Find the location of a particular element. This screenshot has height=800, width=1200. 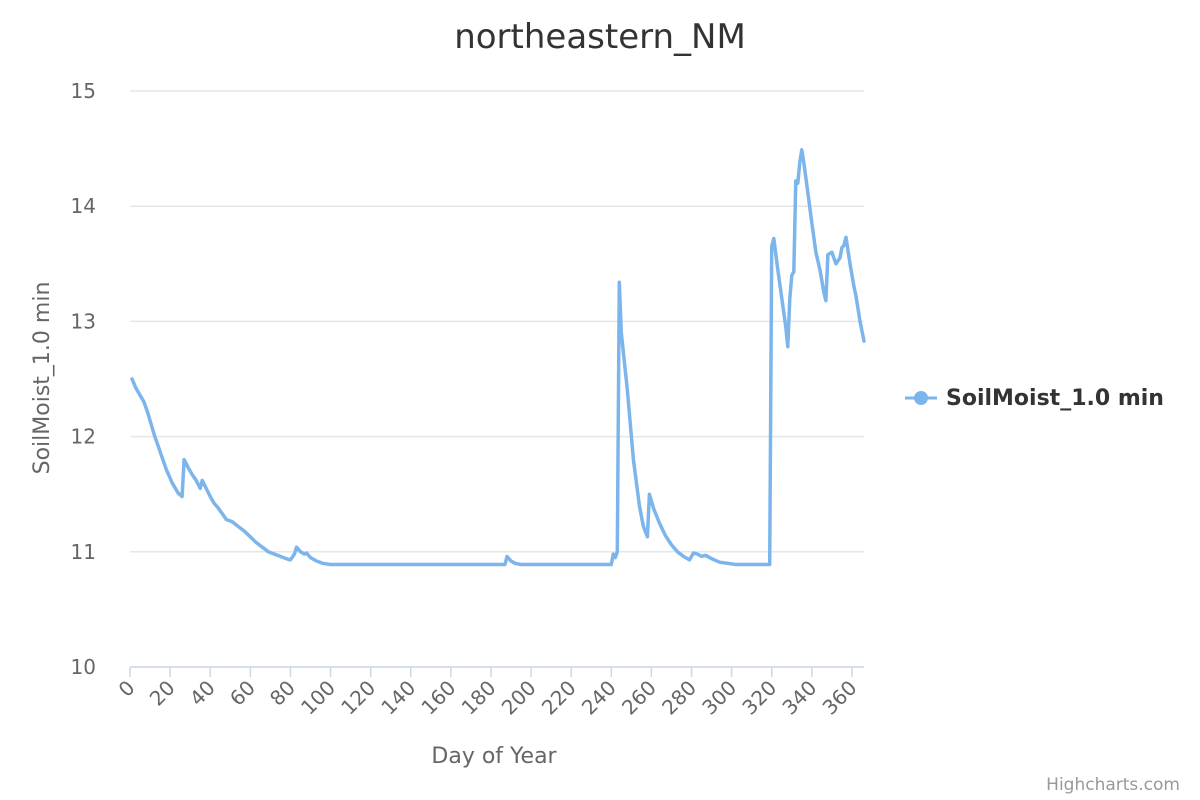

x-tick-label: 360 is located at coordinates (840, 698).